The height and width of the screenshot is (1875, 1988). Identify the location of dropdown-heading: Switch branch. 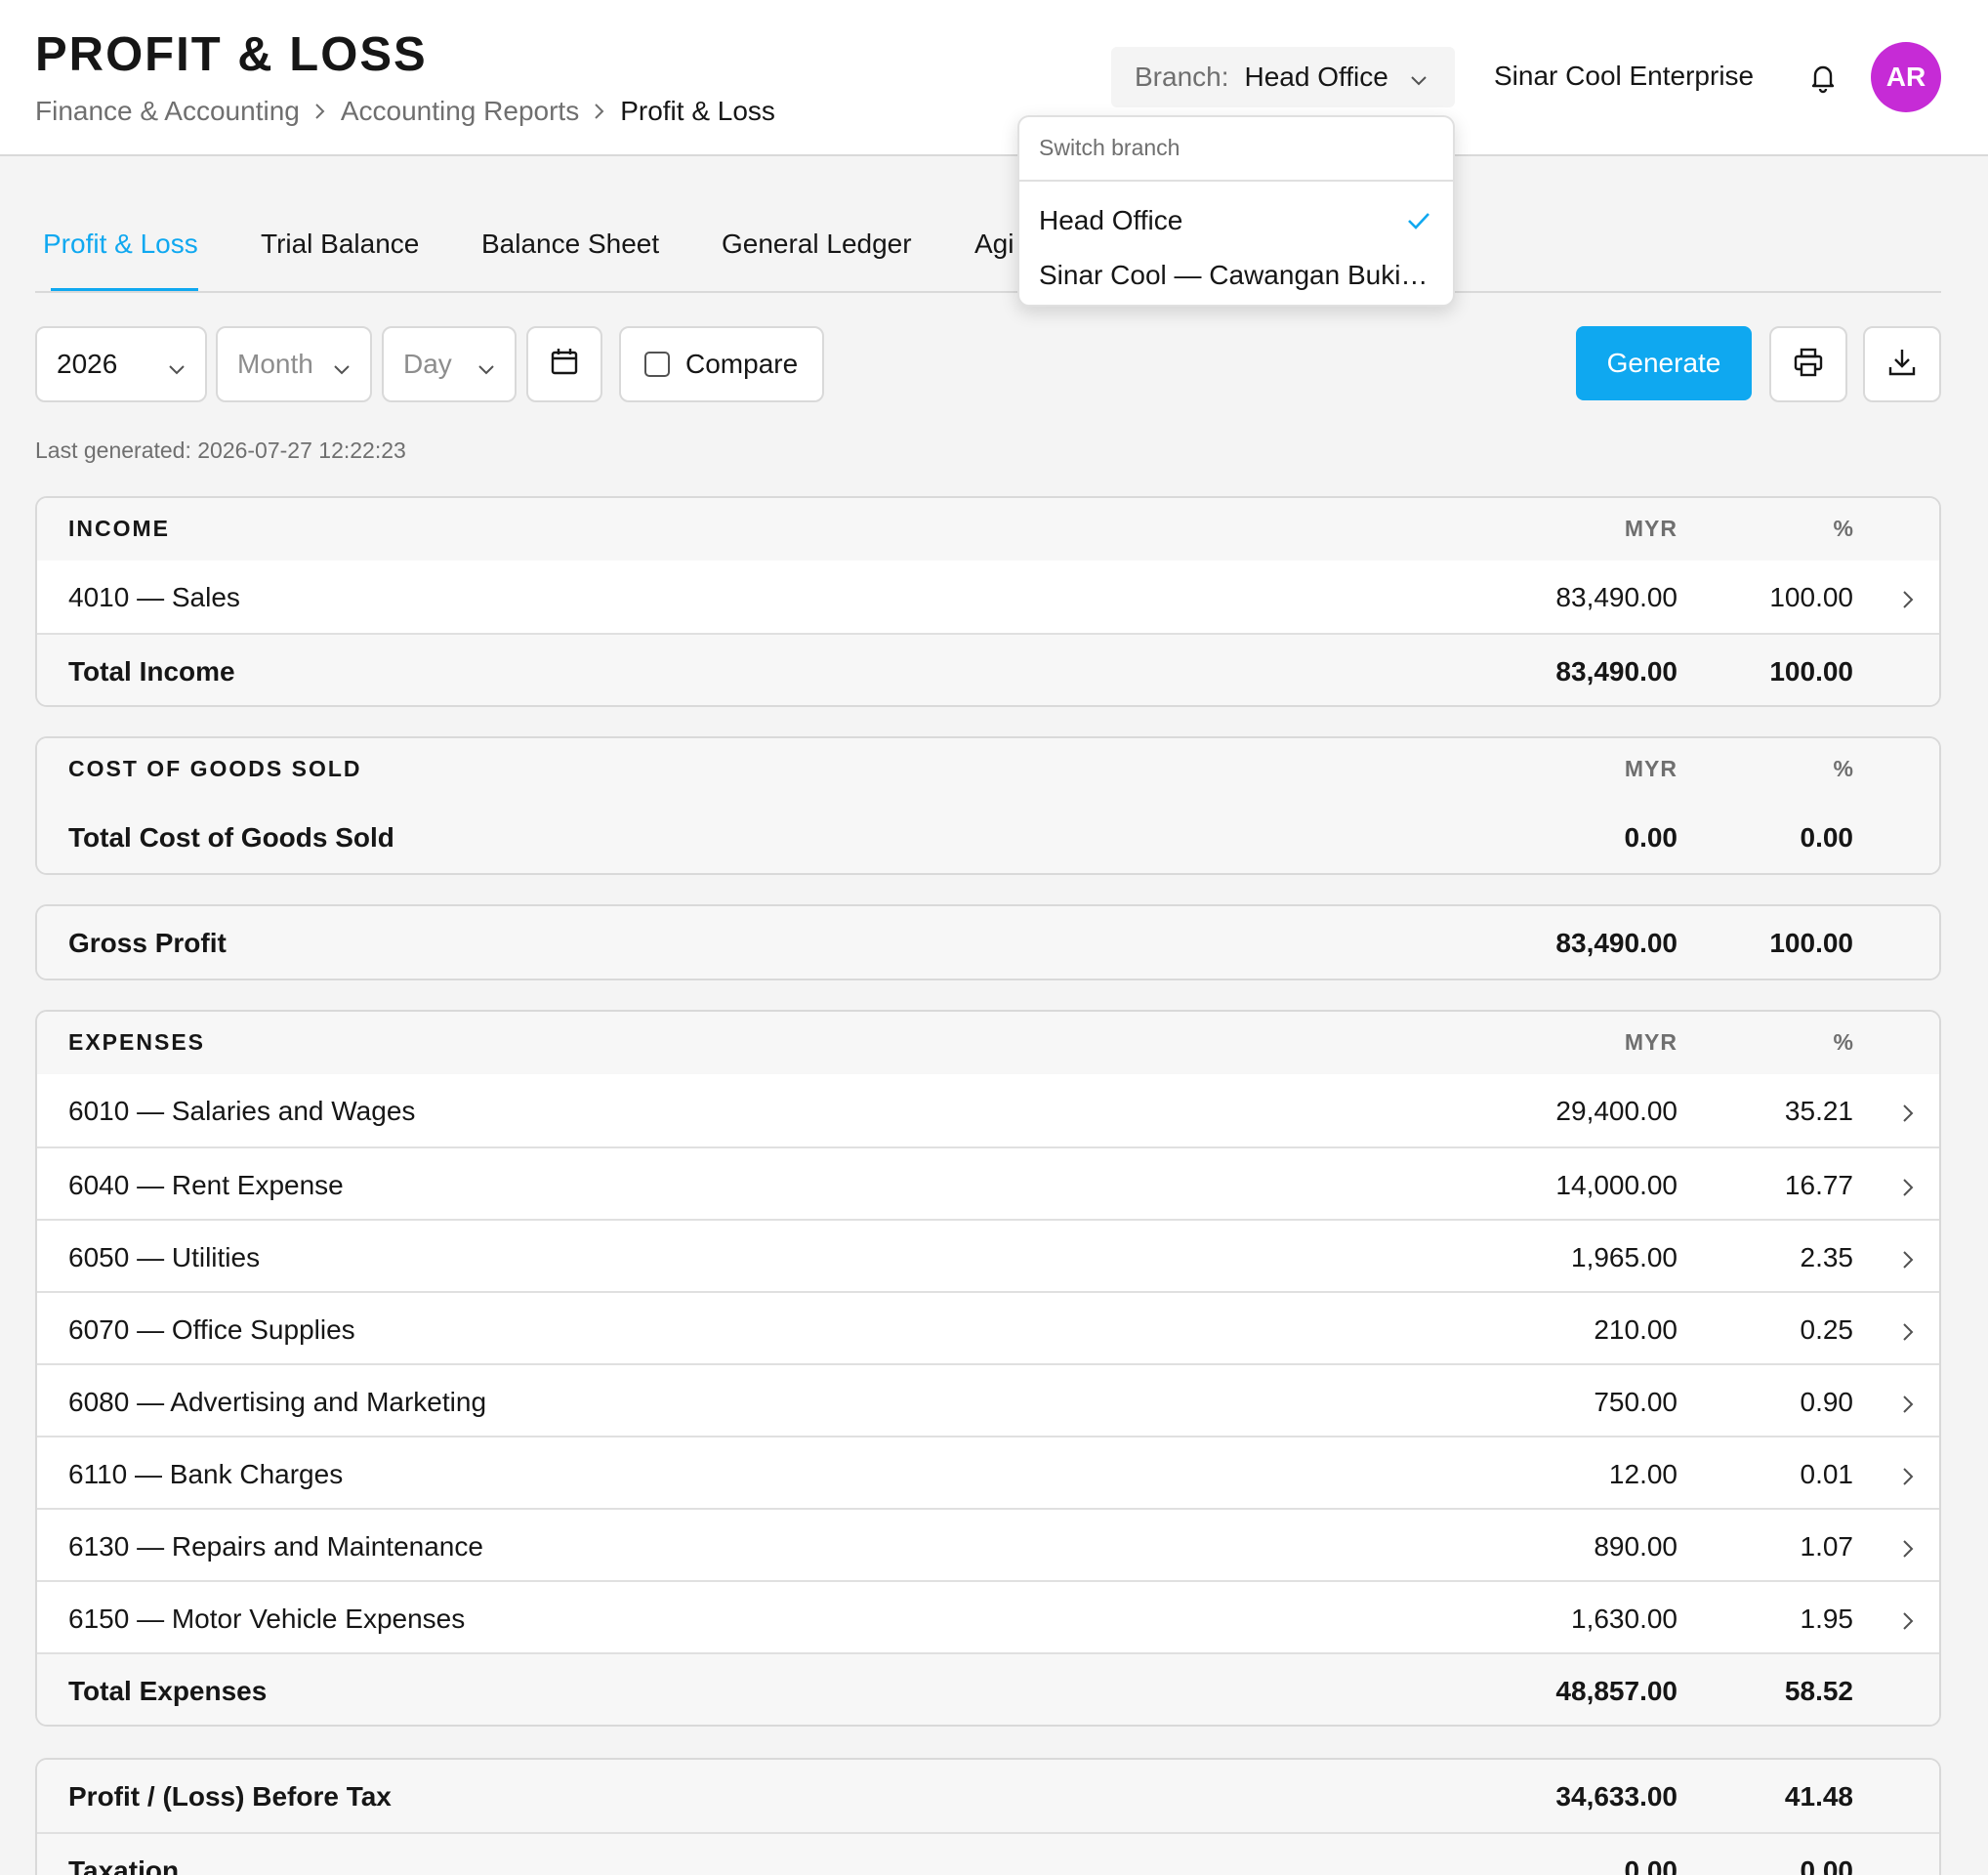
(1236, 149).